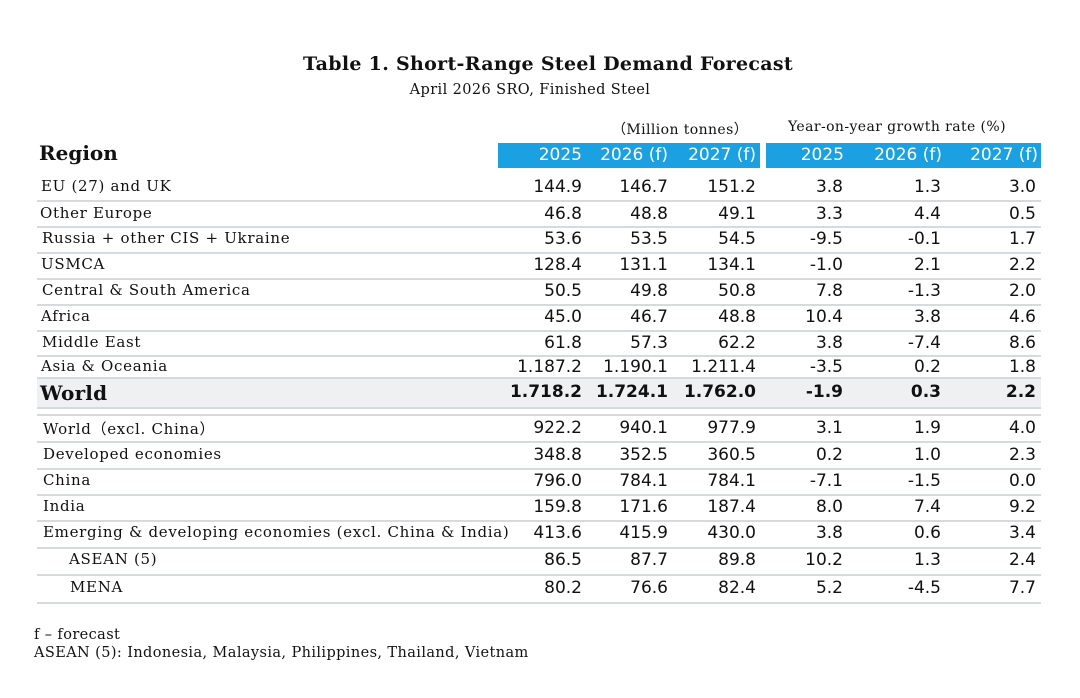 The image size is (1080, 698). I want to click on col-header-growth-2027f: 2027 (f), so click(1004, 155).